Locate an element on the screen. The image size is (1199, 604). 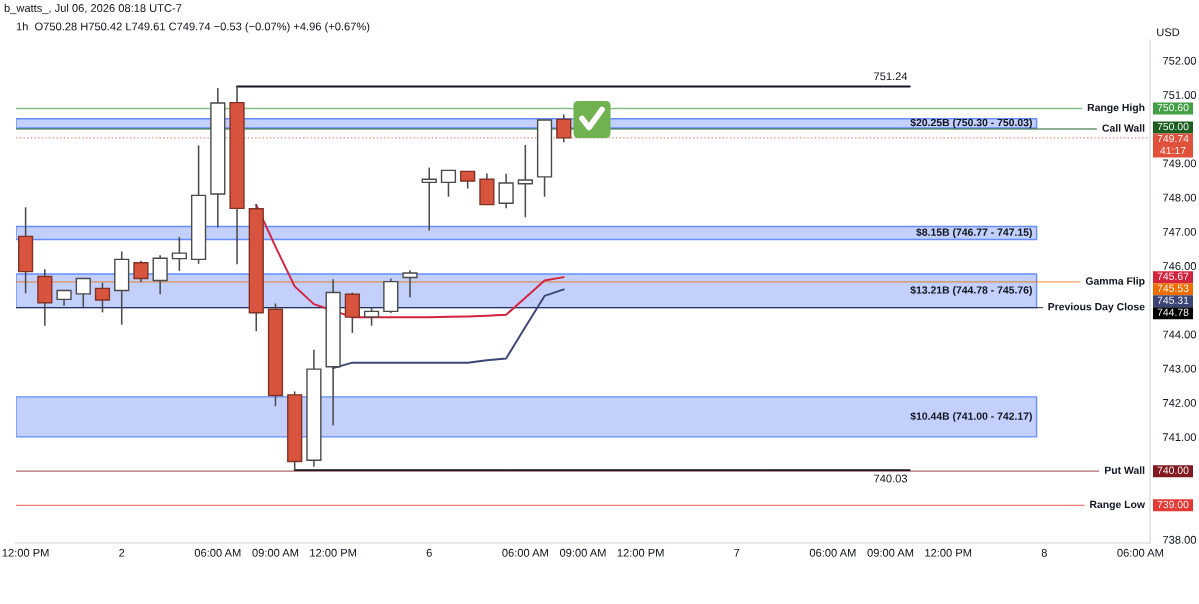
y-tick-label: 743.00 is located at coordinates (1180, 368).